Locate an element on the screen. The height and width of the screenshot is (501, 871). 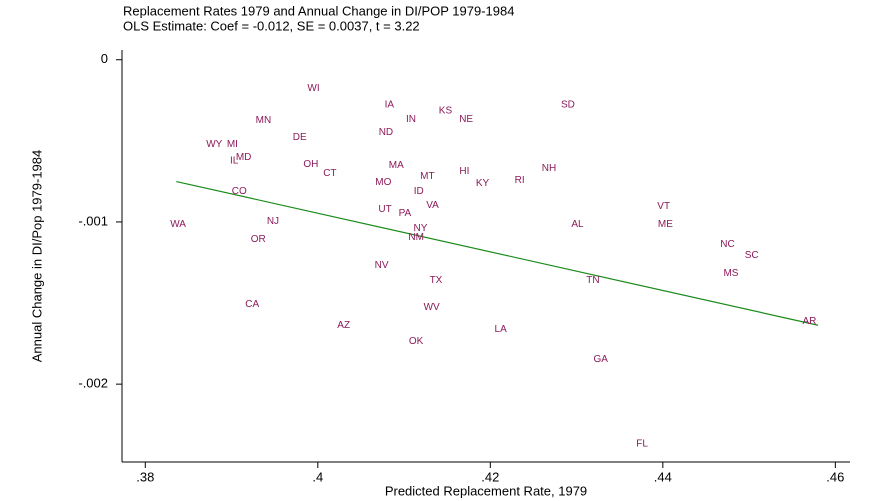
state-point: MD is located at coordinates (244, 157).